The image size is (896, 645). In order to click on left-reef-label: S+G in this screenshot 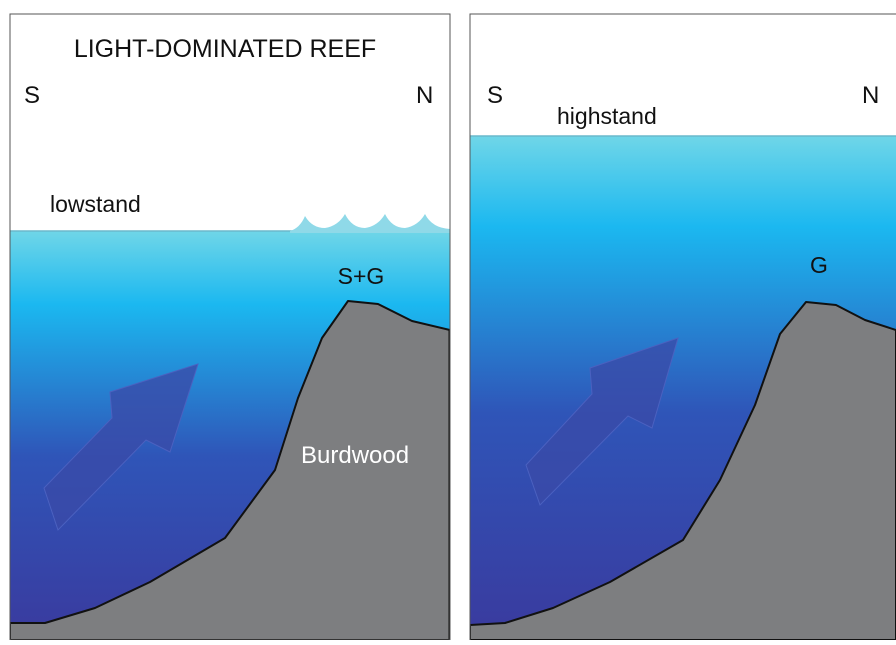, I will do `click(361, 276)`.